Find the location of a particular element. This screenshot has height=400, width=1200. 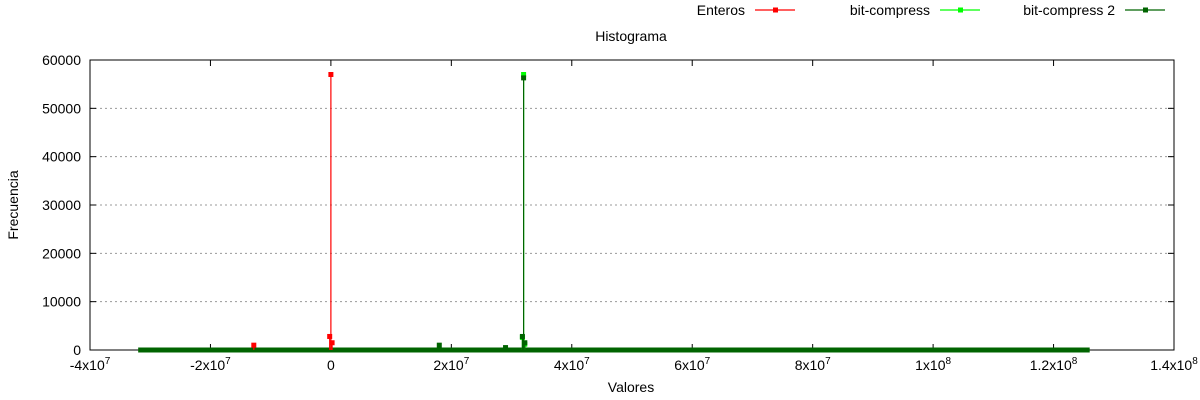

x-tick-label: 6x10⁷ is located at coordinates (692, 364).